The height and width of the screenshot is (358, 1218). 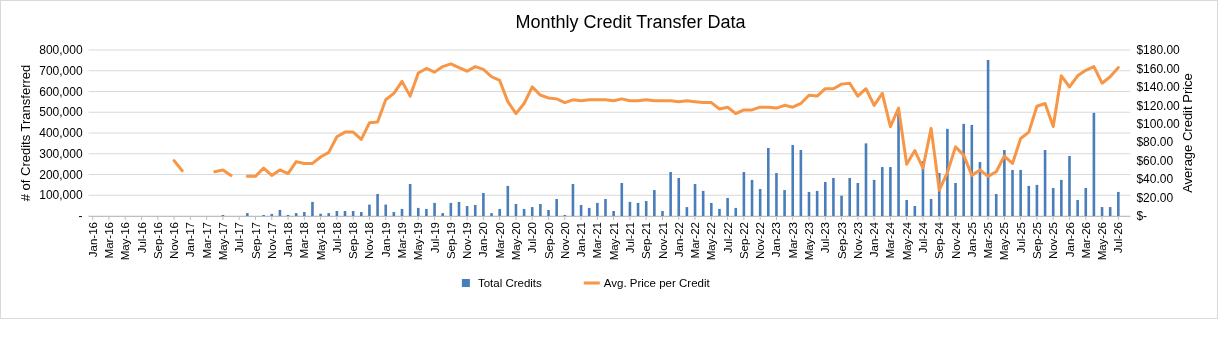 What do you see at coordinates (1155, 179) in the screenshot?
I see `y2-tick-label: $40.00` at bounding box center [1155, 179].